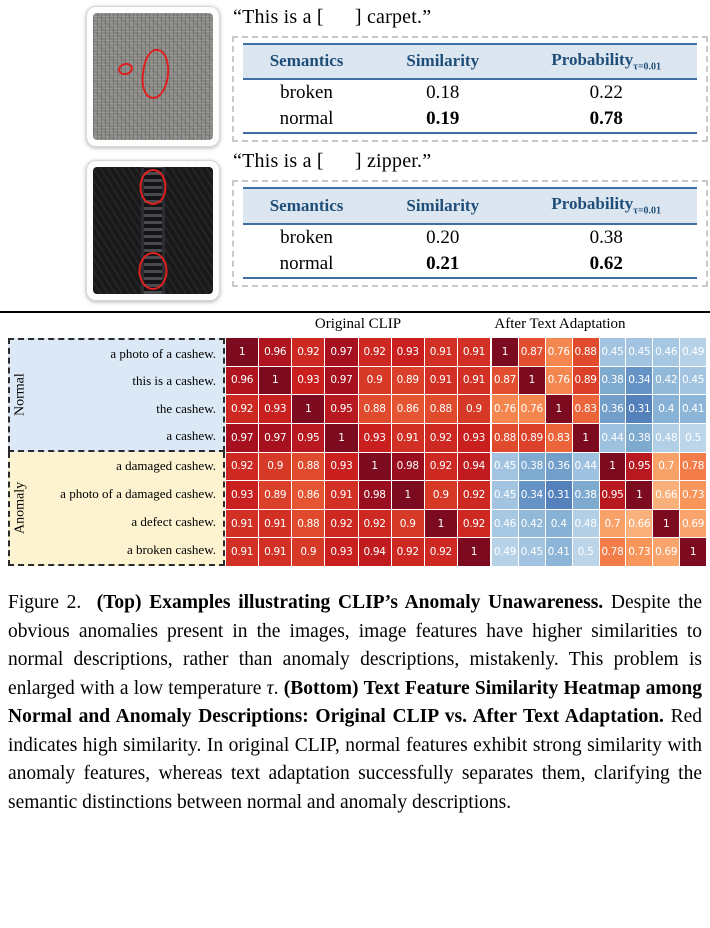 This screenshot has height=928, width=710. I want to click on zipper-photo, so click(153, 230).